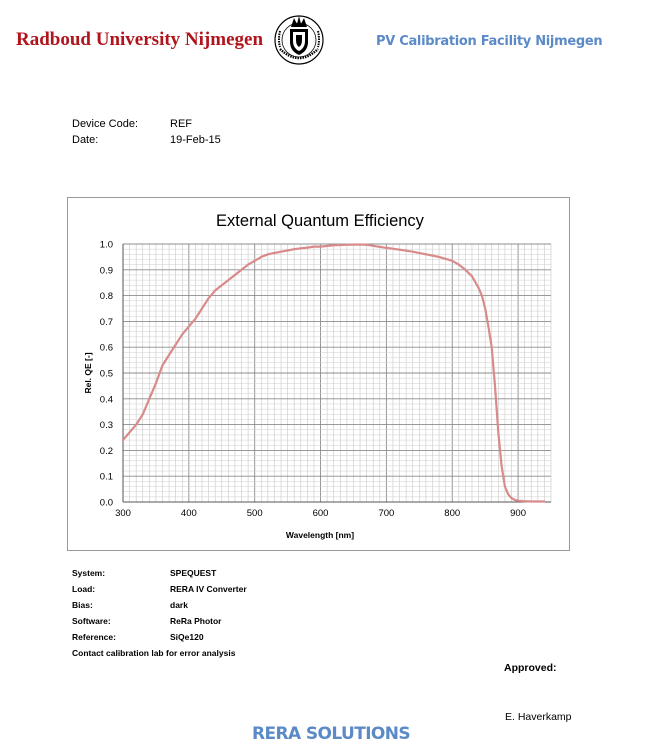 The width and height of the screenshot is (645, 756). Describe the element at coordinates (187, 637) in the screenshot. I see `info-value: SiQe120` at that location.